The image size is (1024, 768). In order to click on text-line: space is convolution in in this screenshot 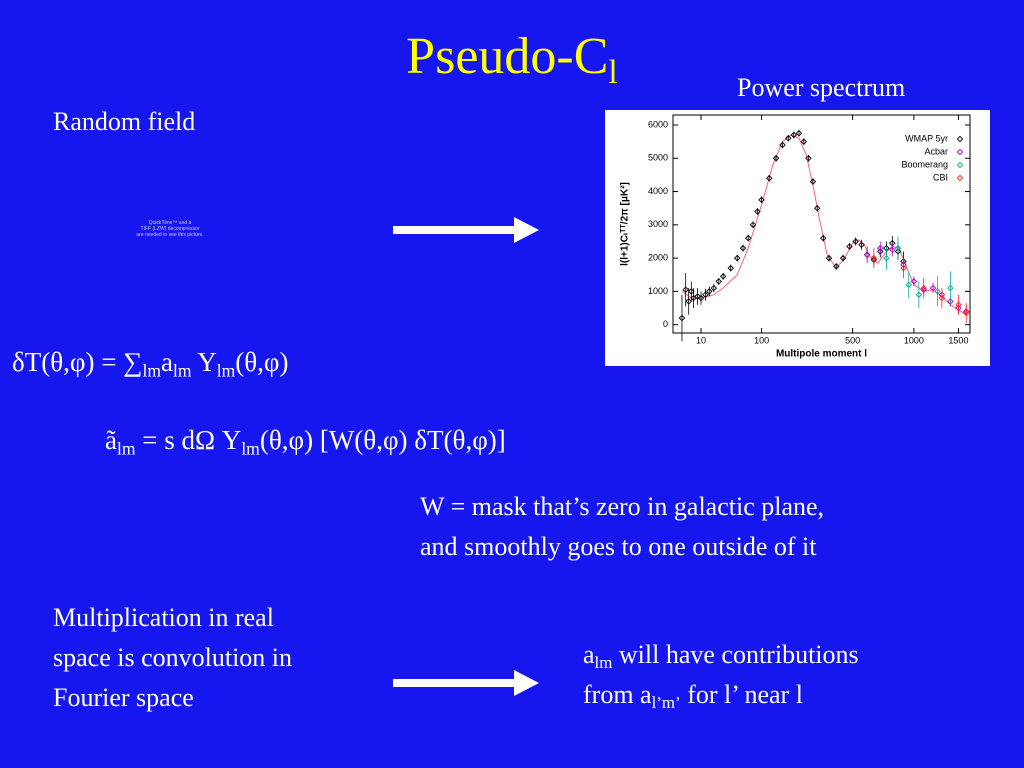, I will do `click(173, 657)`.